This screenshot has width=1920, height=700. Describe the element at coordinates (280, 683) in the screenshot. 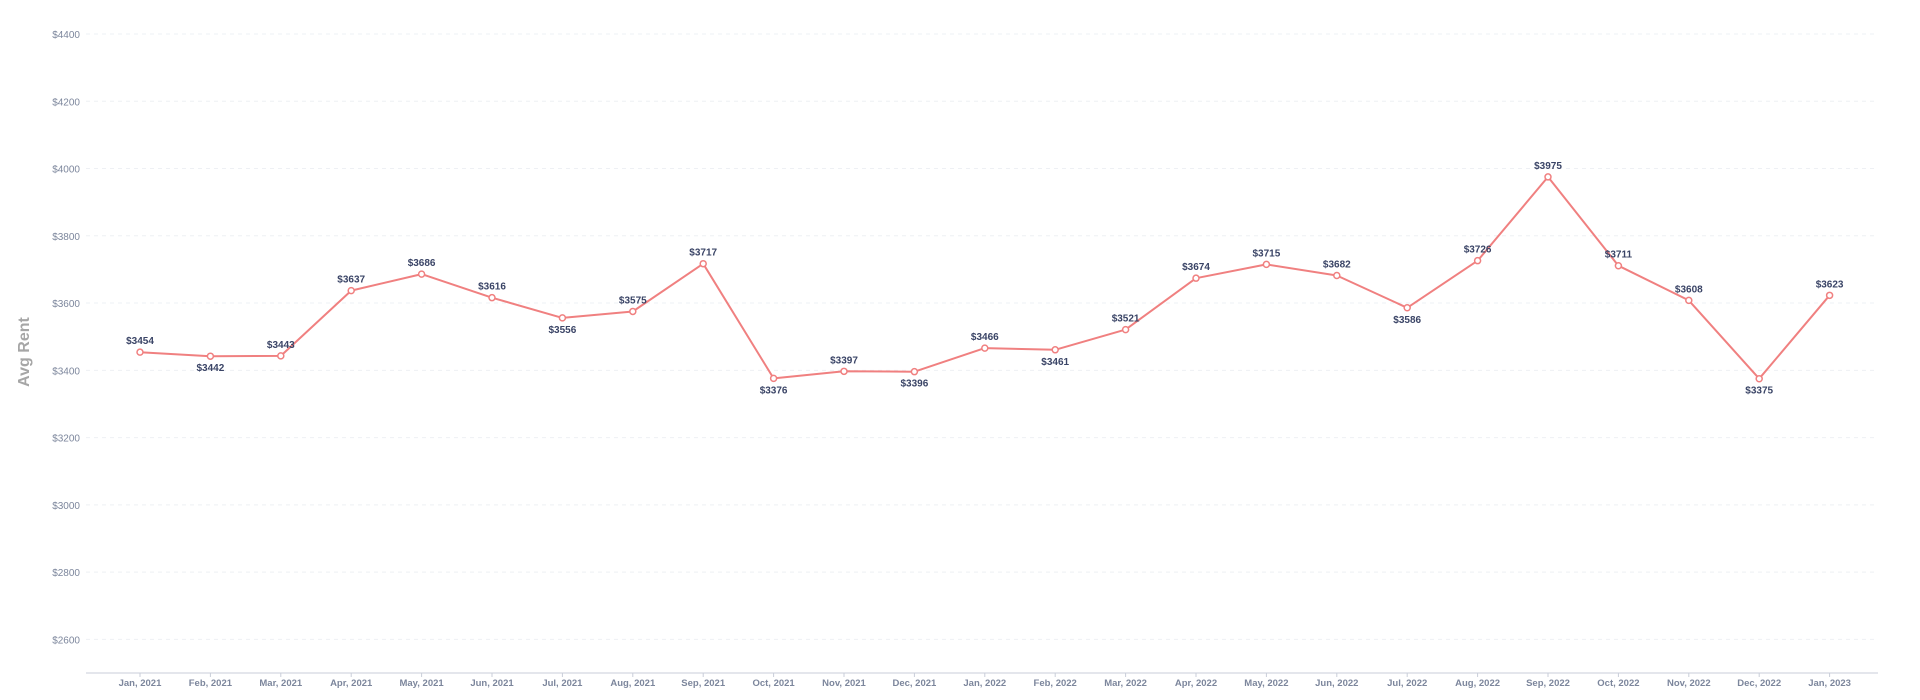

I see `x-tick-label: Mar, 2021` at that location.